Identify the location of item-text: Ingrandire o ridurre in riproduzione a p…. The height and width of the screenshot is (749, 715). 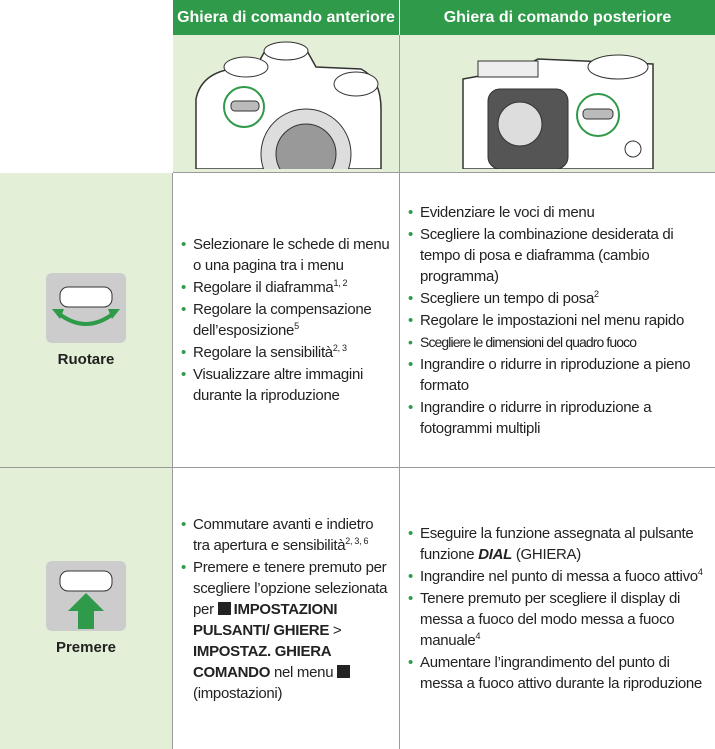
(555, 374).